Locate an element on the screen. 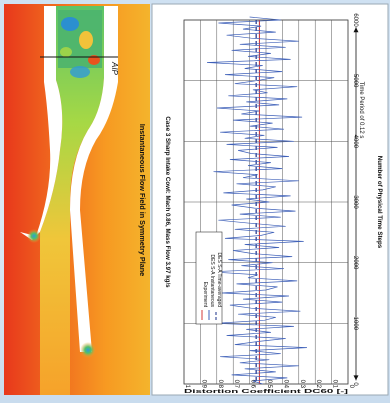  duct-lower-wall is located at coordinates (94, 179).